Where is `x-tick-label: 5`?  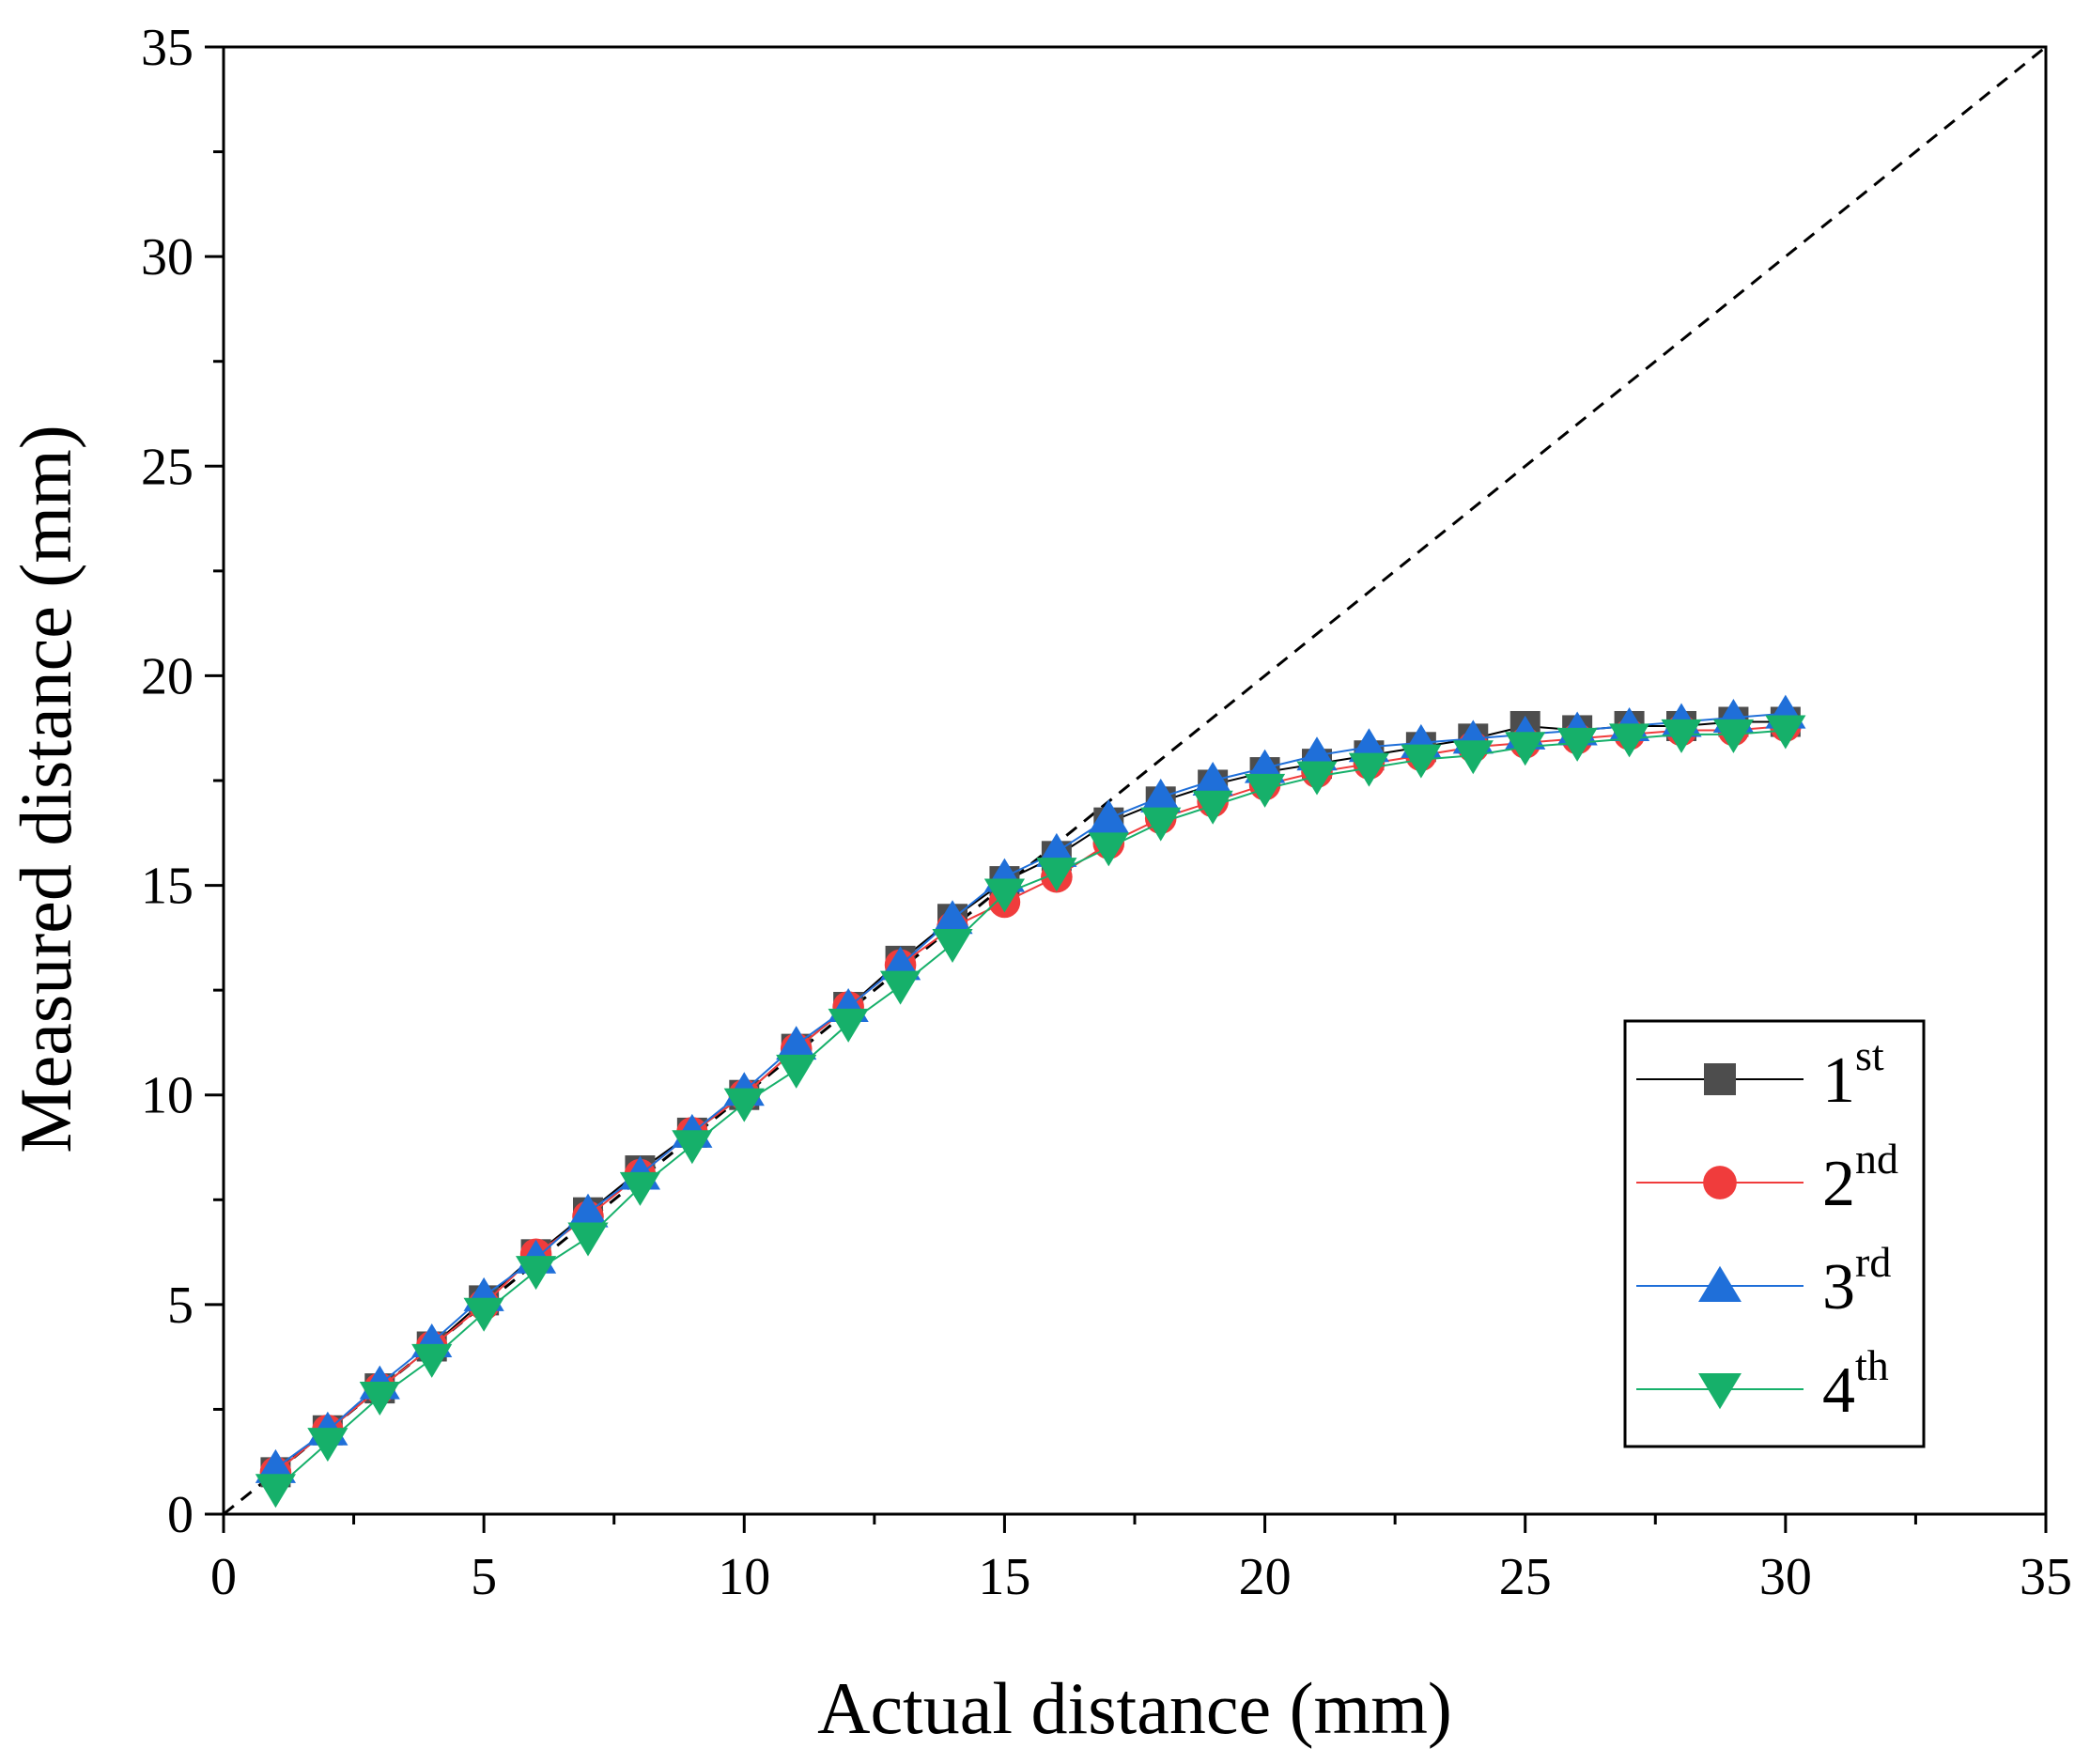
x-tick-label: 5 is located at coordinates (484, 1577).